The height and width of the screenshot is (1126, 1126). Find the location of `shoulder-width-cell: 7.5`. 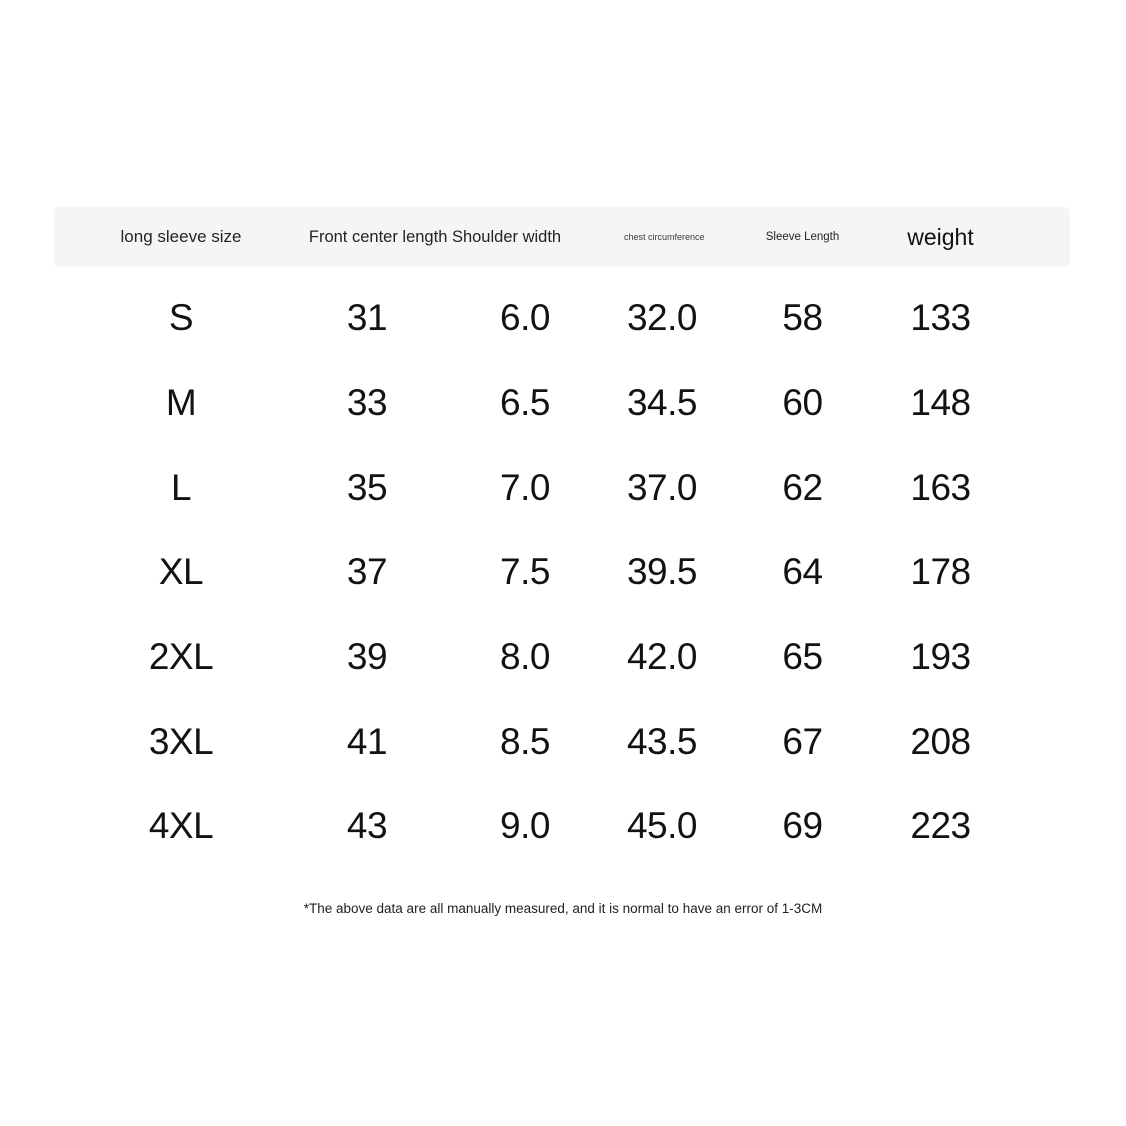

shoulder-width-cell: 7.5 is located at coordinates (525, 572).